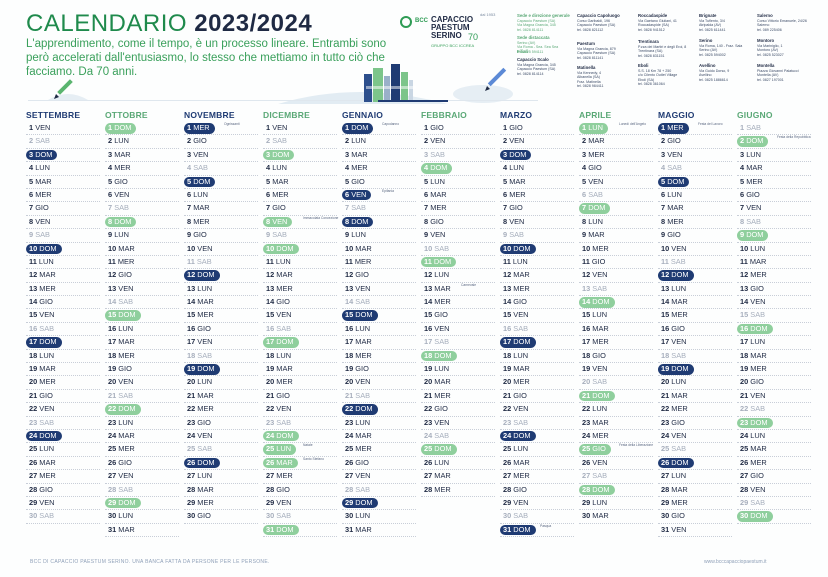  Describe the element at coordinates (279, 490) in the screenshot. I see `day-label: 28 GIO` at that location.